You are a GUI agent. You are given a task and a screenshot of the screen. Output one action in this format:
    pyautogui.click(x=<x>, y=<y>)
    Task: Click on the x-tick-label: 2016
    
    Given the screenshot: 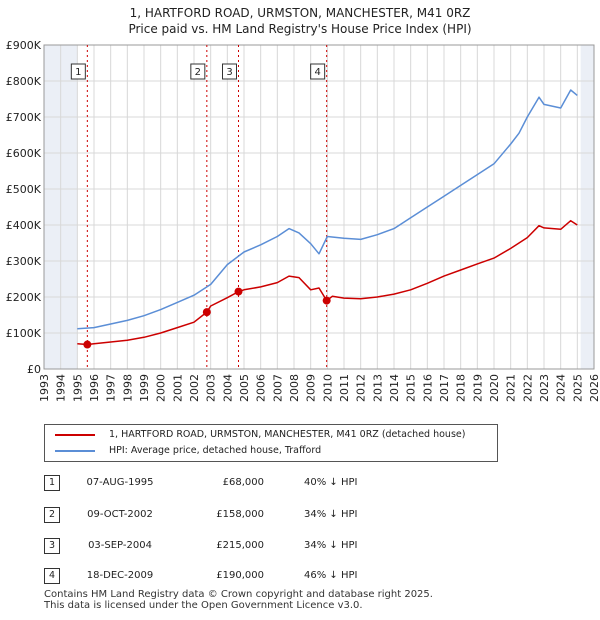 What is the action you would take?
    pyautogui.click(x=427, y=388)
    